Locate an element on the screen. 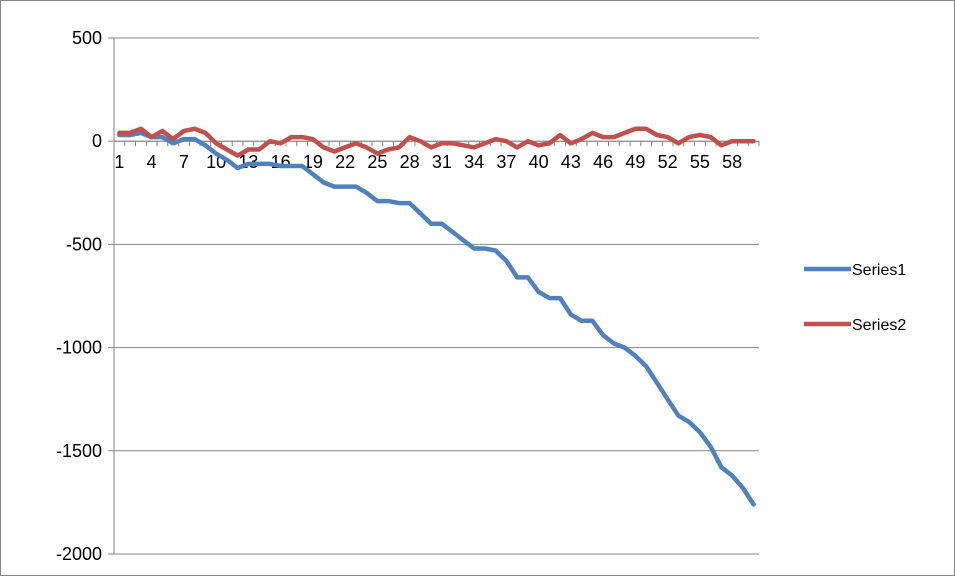 Image resolution: width=955 pixels, height=577 pixels. legend-label: Series1 is located at coordinates (879, 270).